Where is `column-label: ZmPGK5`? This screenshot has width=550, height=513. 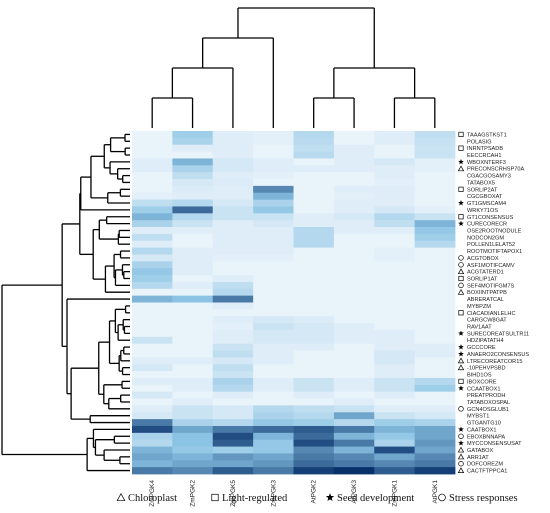 column-label: ZmPGK5 is located at coordinates (233, 493).